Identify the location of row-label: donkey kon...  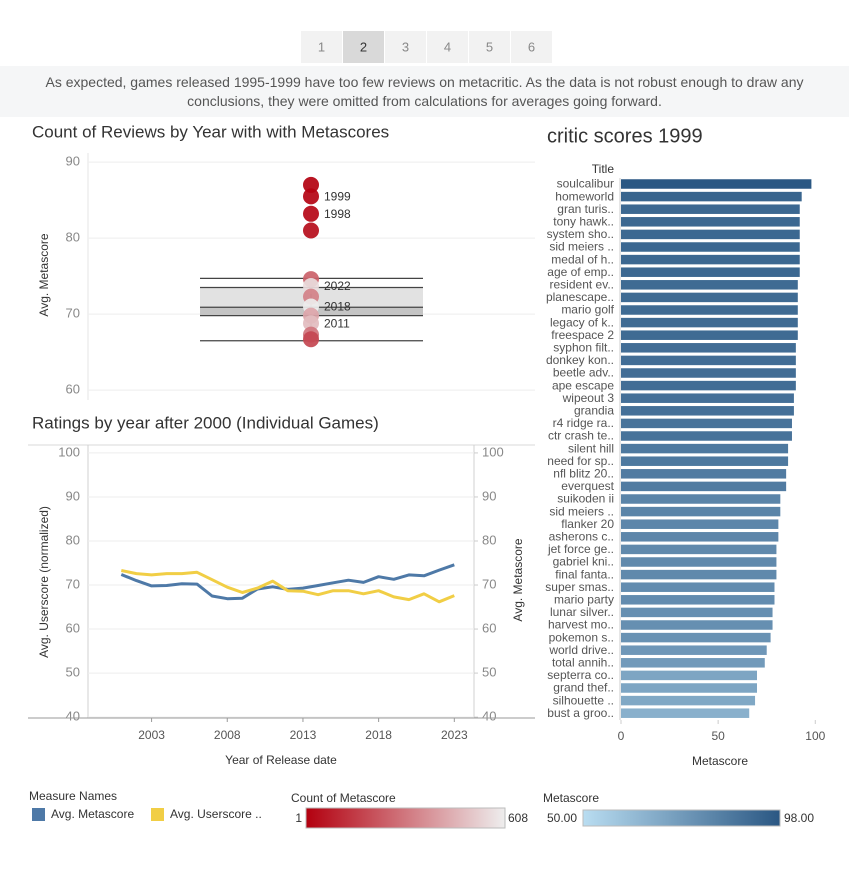
(580, 360).